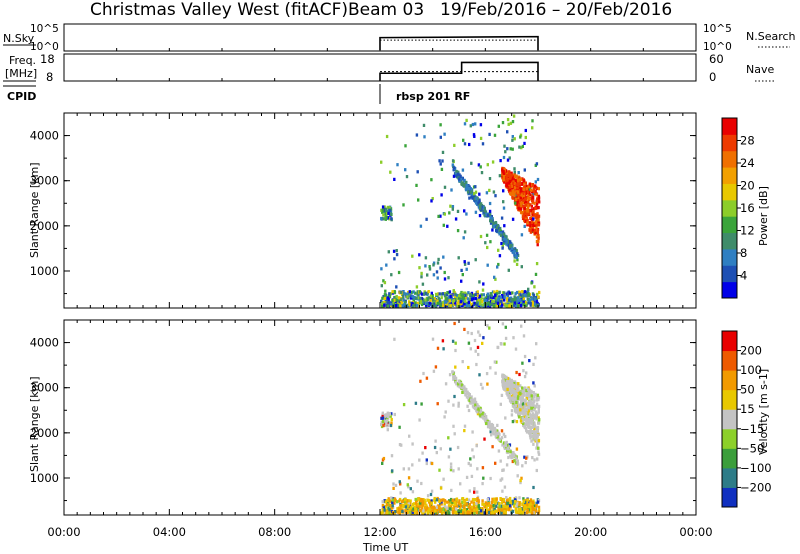 Image resolution: width=800 pixels, height=554 pixels. I want to click on x-tick-label: 16:00, so click(485, 532).